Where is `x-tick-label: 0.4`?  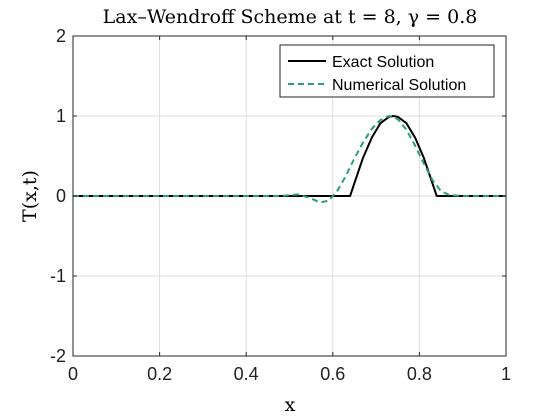
x-tick-label: 0.4 is located at coordinates (246, 374).